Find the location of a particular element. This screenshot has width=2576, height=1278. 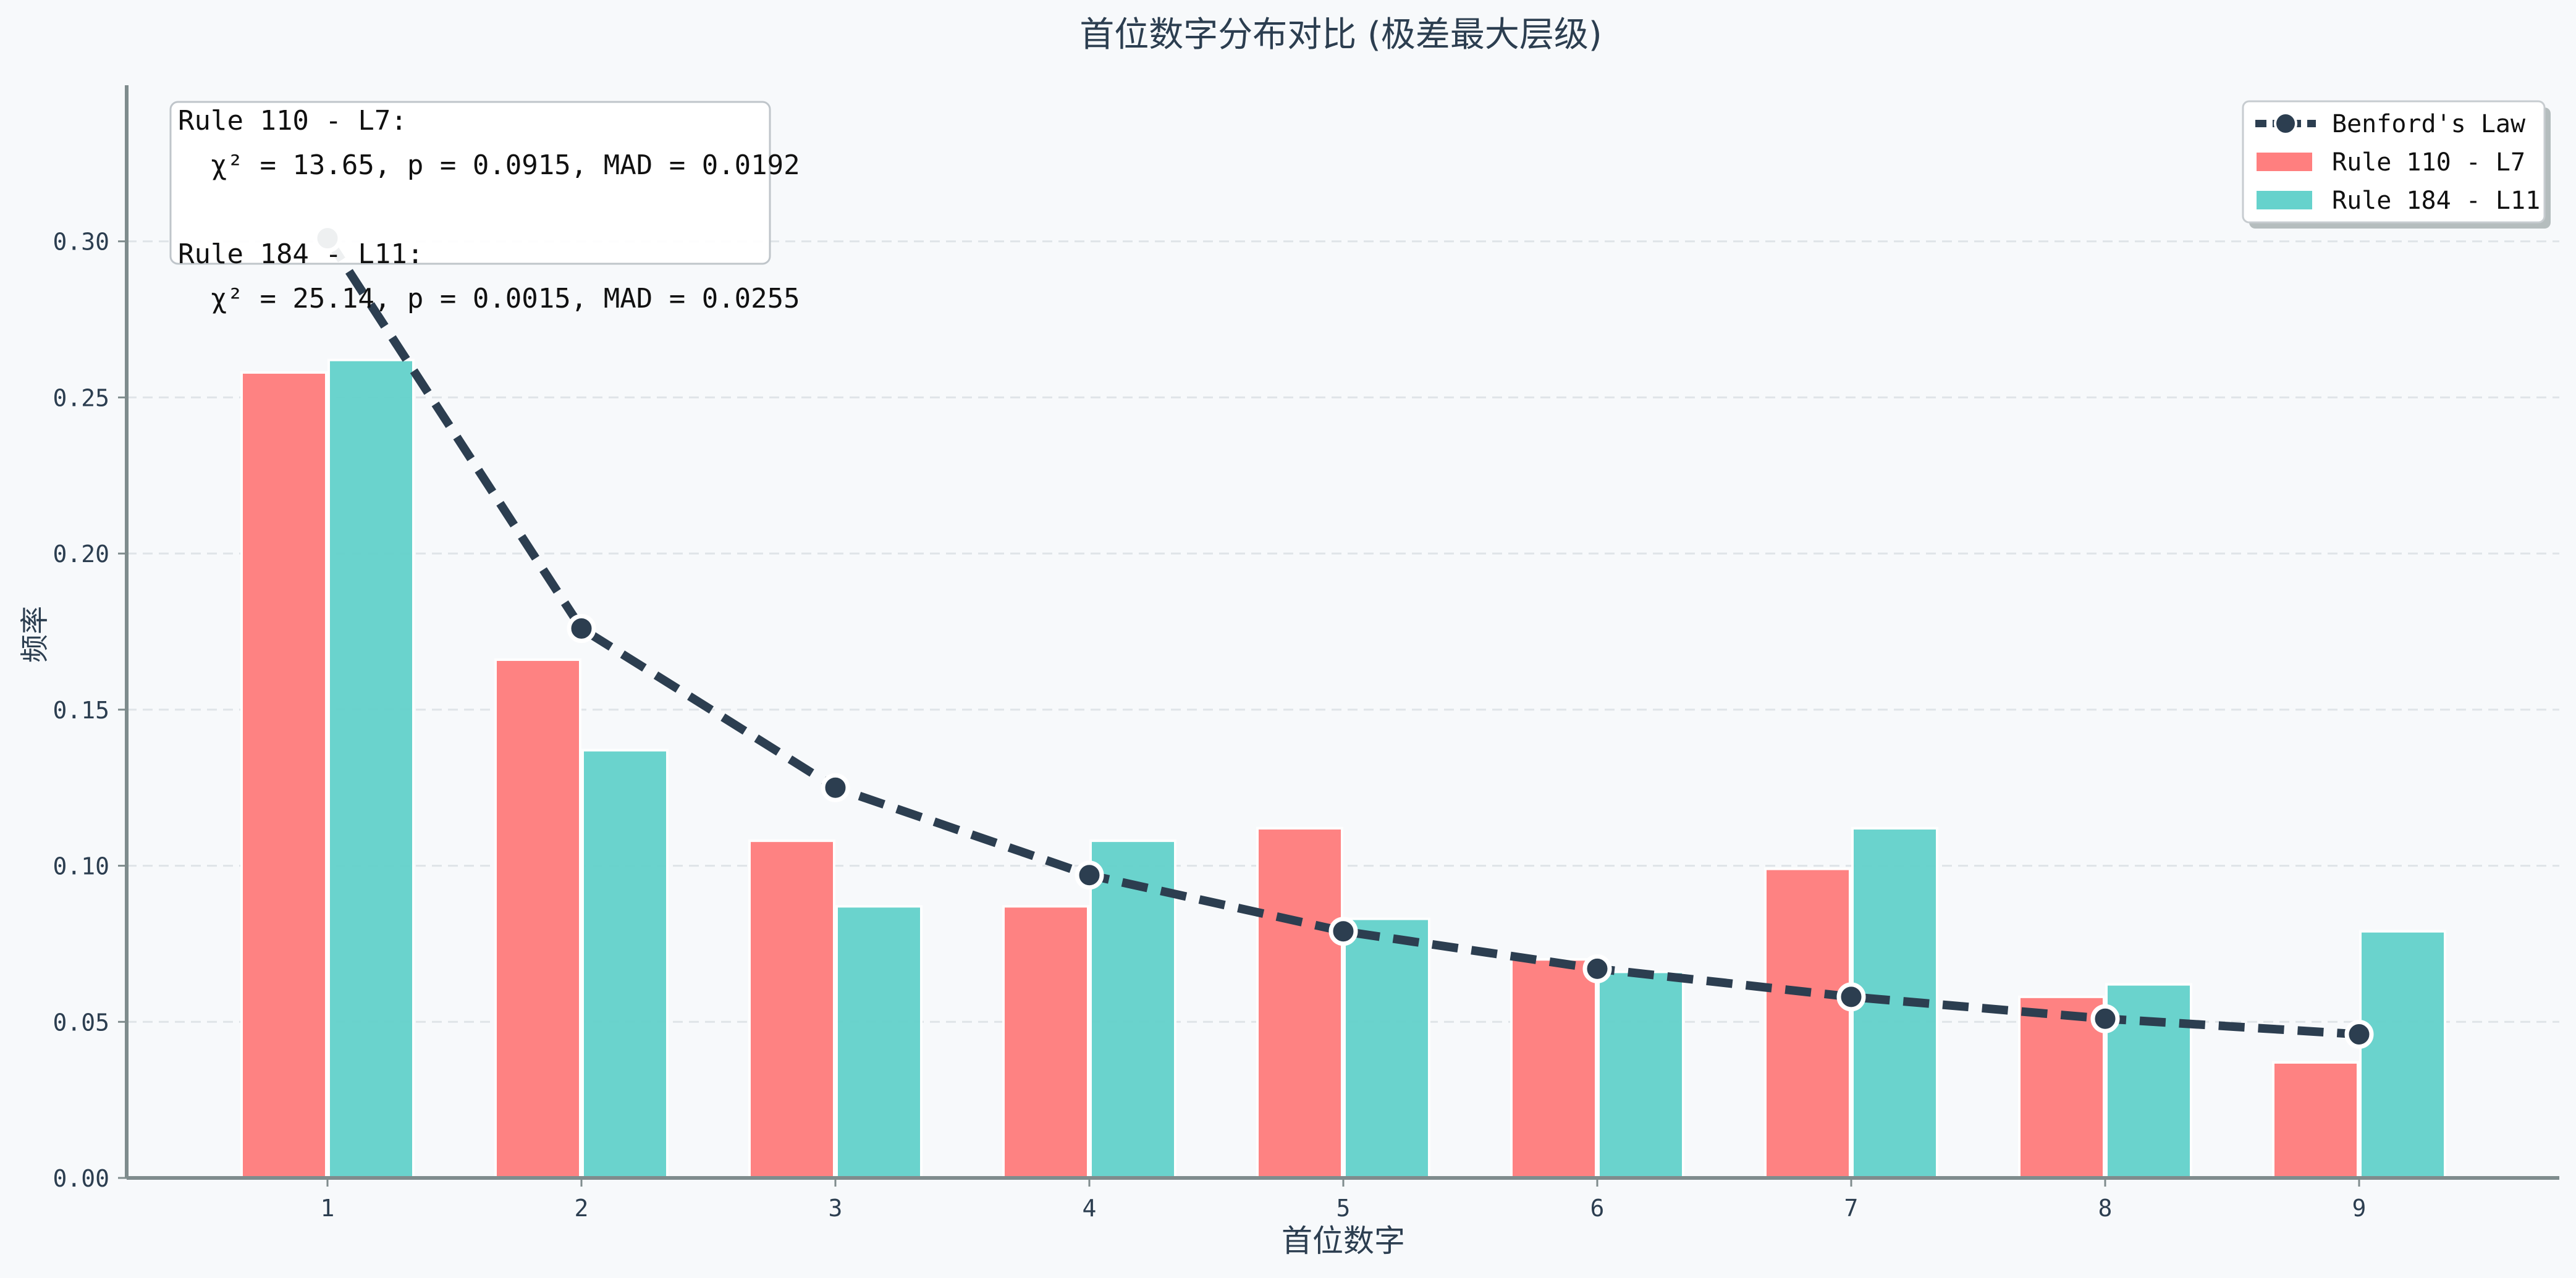

y-tick-label: 0.25 is located at coordinates (81, 397).